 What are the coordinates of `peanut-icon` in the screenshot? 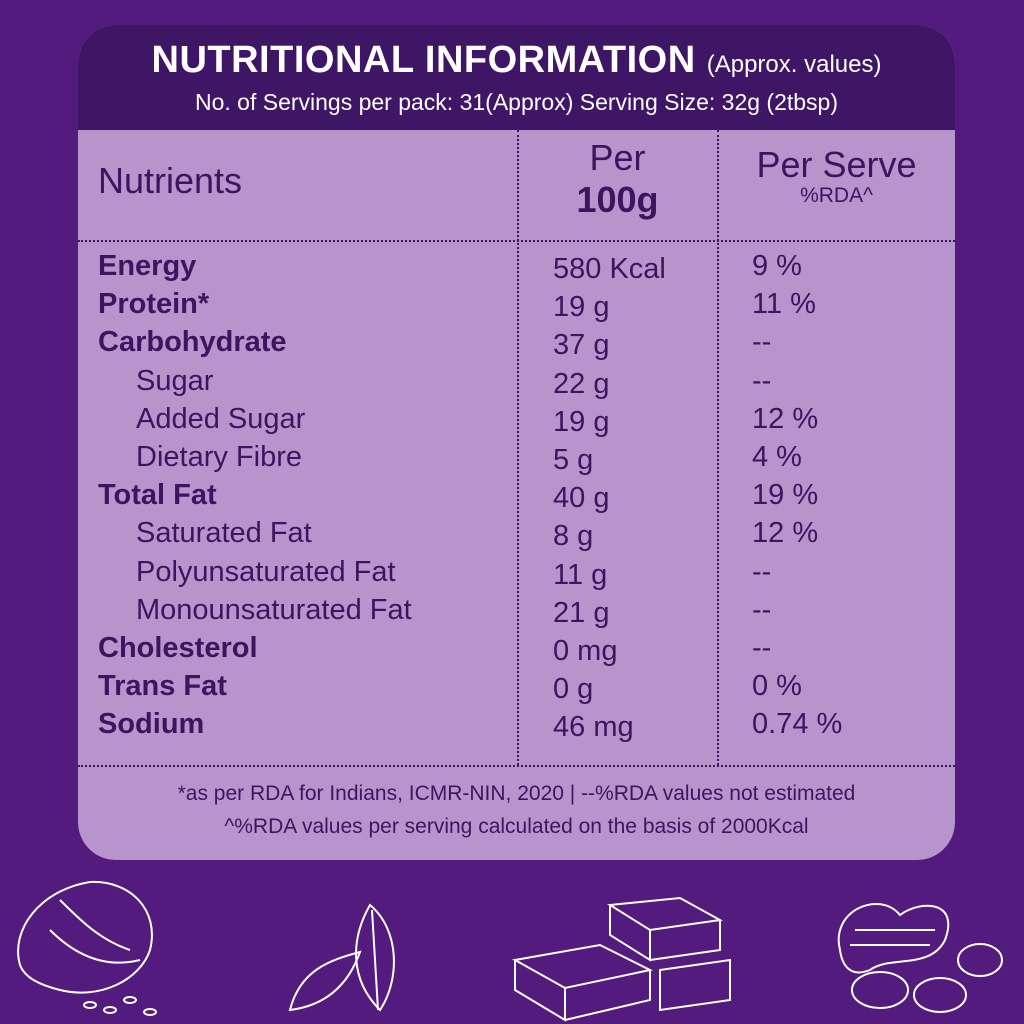 It's located at (920, 958).